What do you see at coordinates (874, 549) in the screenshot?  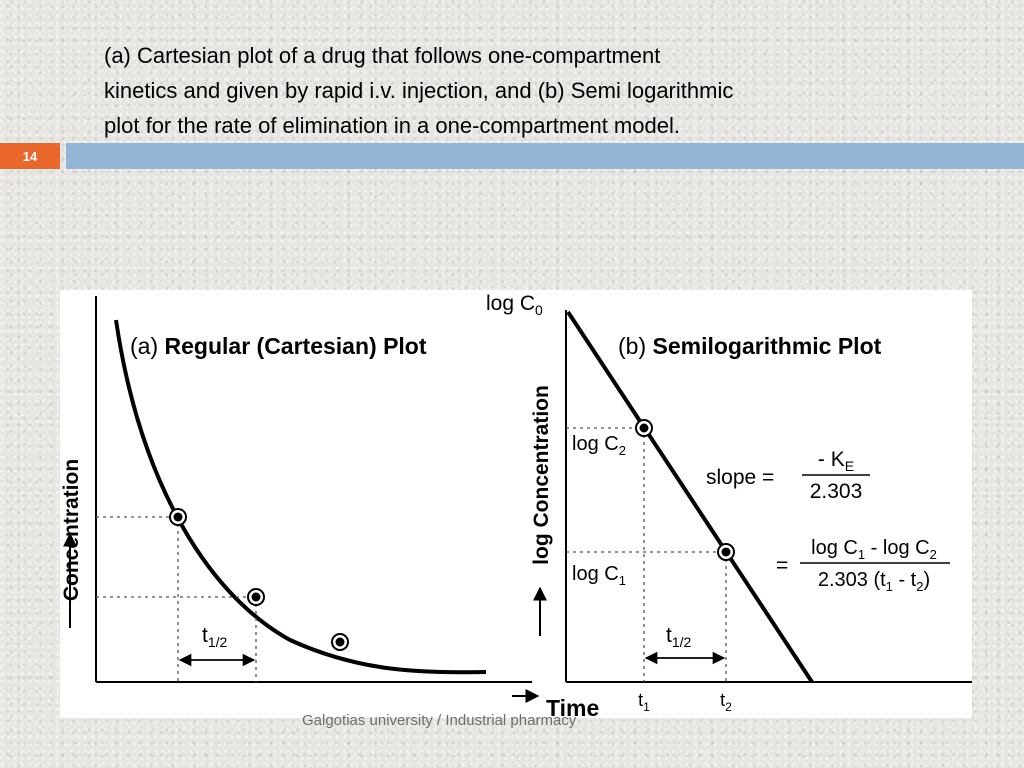 I see `formula-numerator: log C1 - log C2` at bounding box center [874, 549].